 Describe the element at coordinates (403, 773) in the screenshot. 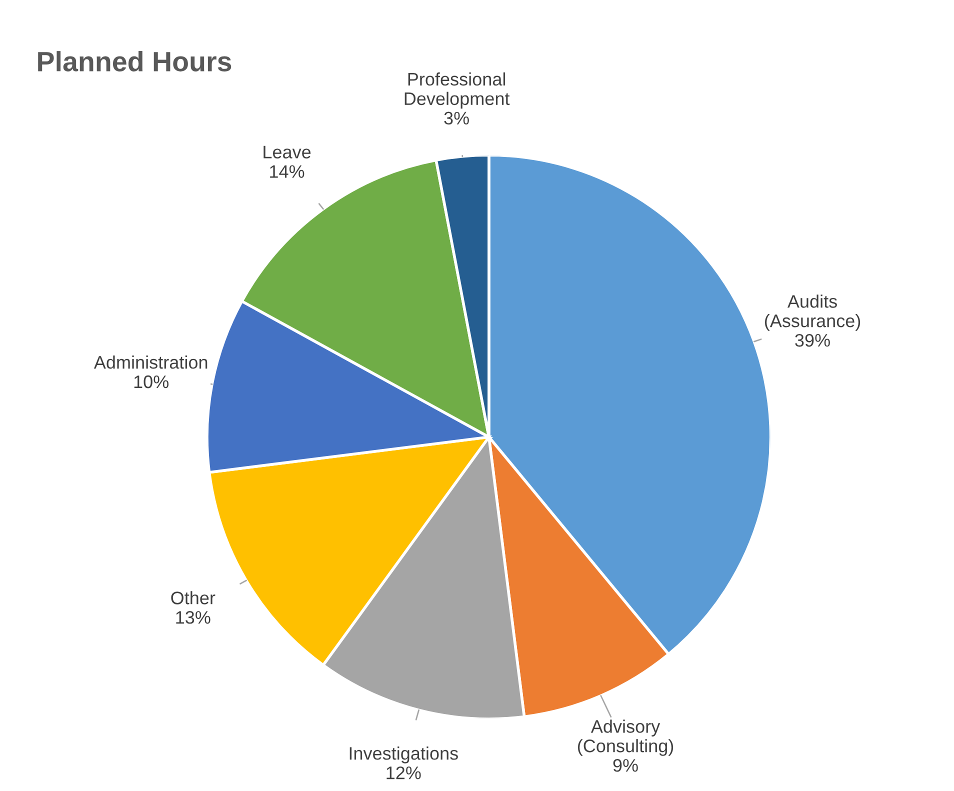

I see `data-label: 12%` at that location.